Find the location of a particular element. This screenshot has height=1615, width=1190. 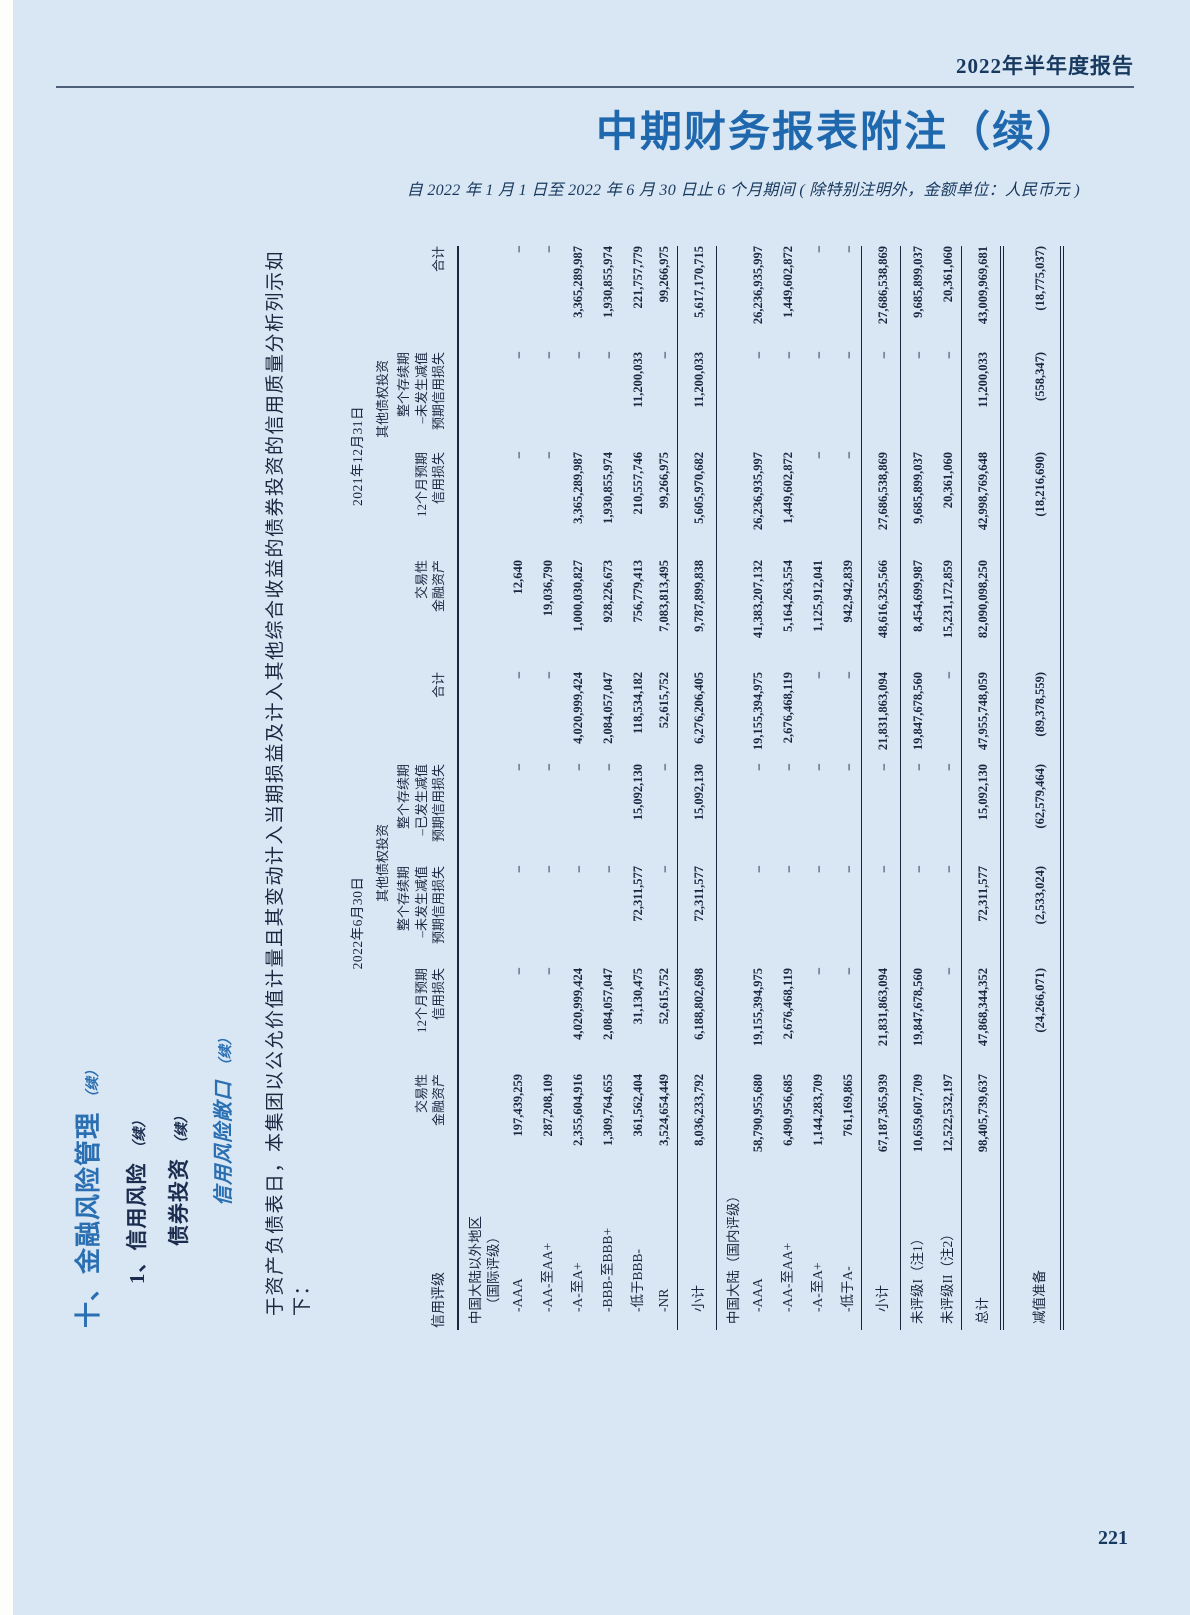

page-title: 中期财务报表附注（续） is located at coordinates (837, 133).